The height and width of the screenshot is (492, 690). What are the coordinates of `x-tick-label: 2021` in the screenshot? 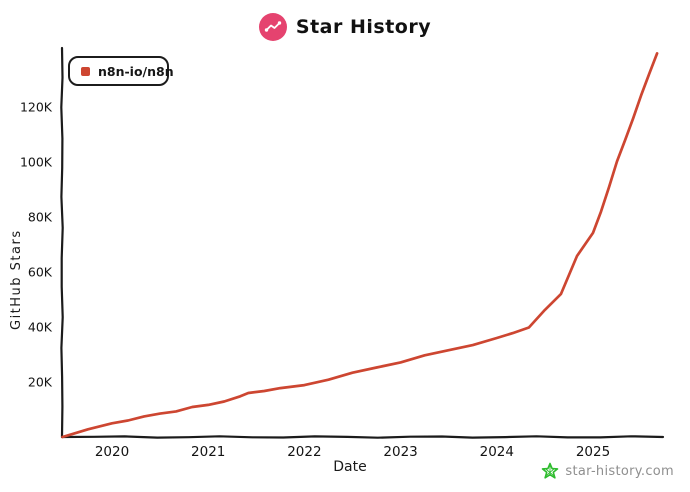 It's located at (208, 452).